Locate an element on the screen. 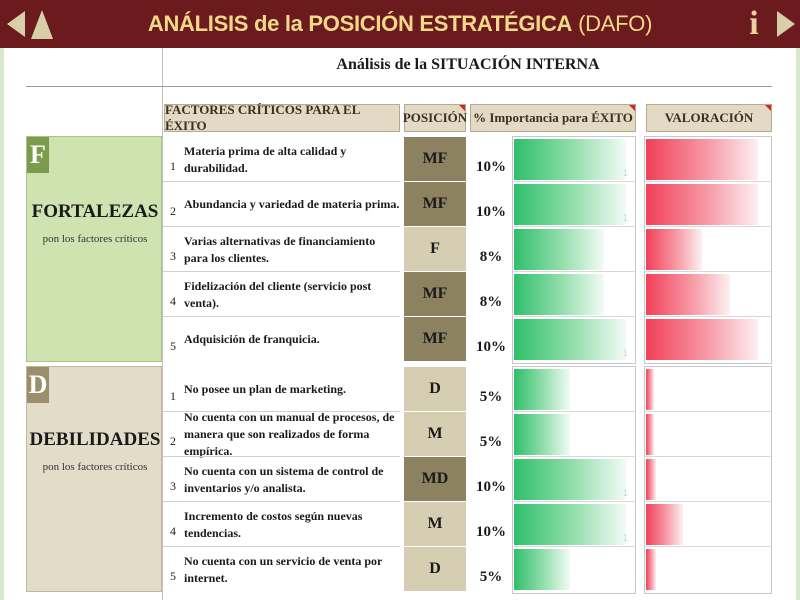 This screenshot has width=800, height=600. info-button: i is located at coordinates (754, 24).